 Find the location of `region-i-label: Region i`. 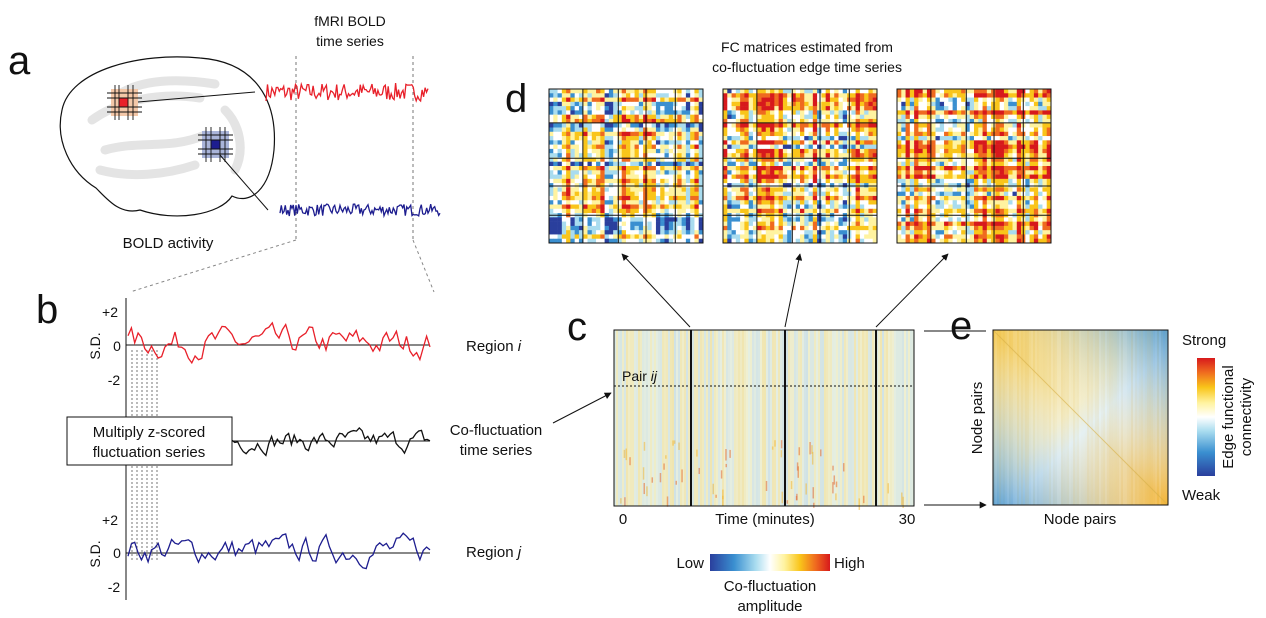

region-i-label: Region i is located at coordinates (494, 346).